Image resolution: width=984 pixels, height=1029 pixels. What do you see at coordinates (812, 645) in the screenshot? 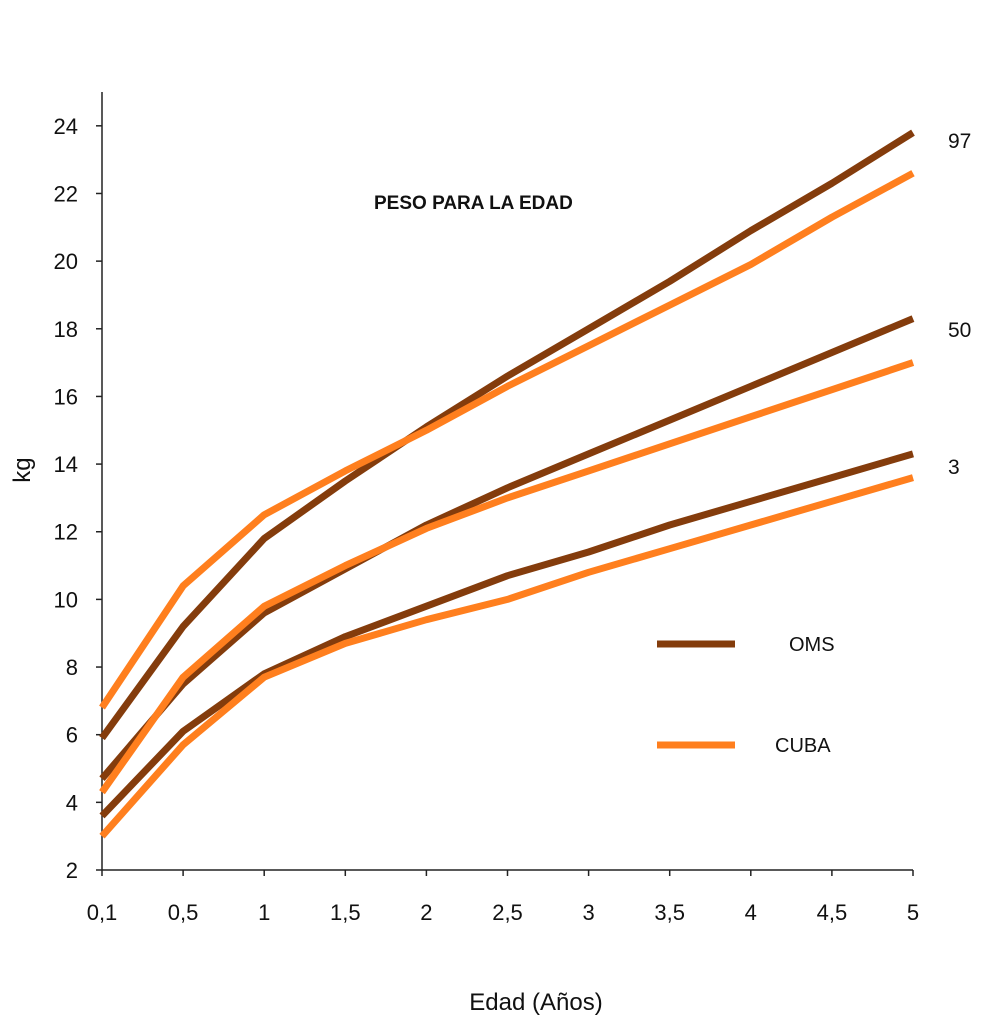
I see `legend-label-oms: OMS` at bounding box center [812, 645].